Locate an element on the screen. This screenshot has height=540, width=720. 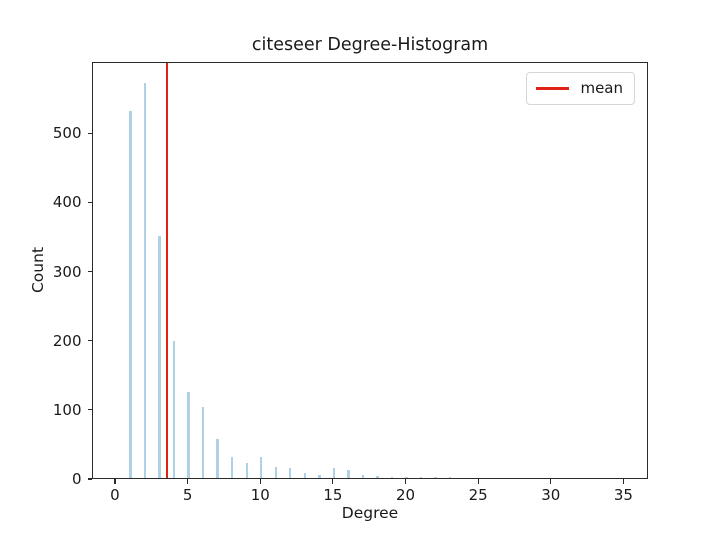
x-tick-label: 15 is located at coordinates (333, 495).